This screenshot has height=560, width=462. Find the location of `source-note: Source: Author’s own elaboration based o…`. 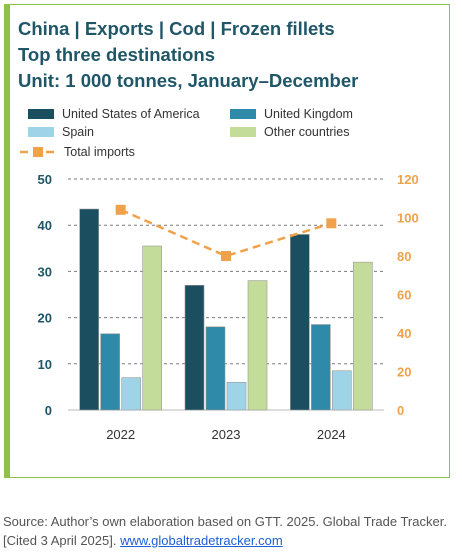

source-note: Source: Author’s own elaboration based o… is located at coordinates (230, 531).